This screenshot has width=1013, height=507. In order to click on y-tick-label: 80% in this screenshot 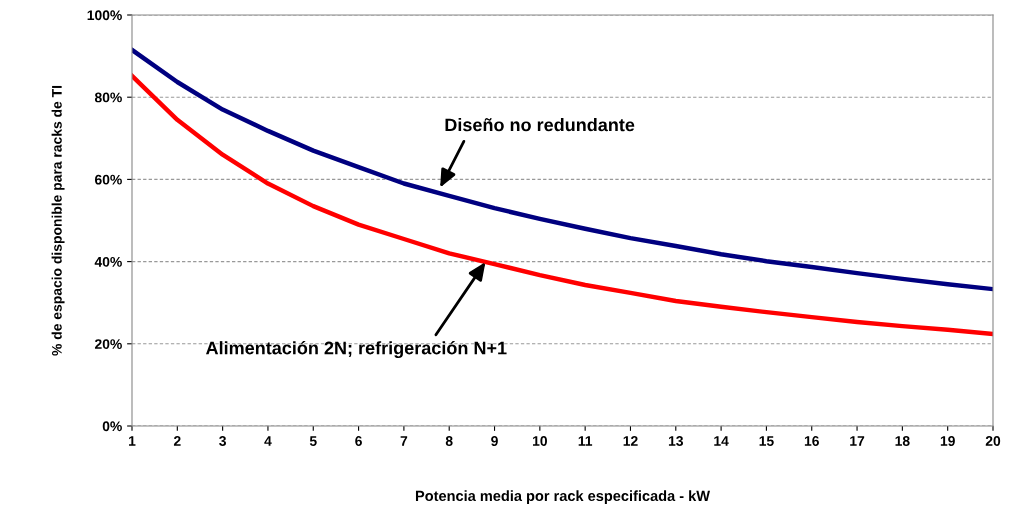, I will do `click(108, 97)`.